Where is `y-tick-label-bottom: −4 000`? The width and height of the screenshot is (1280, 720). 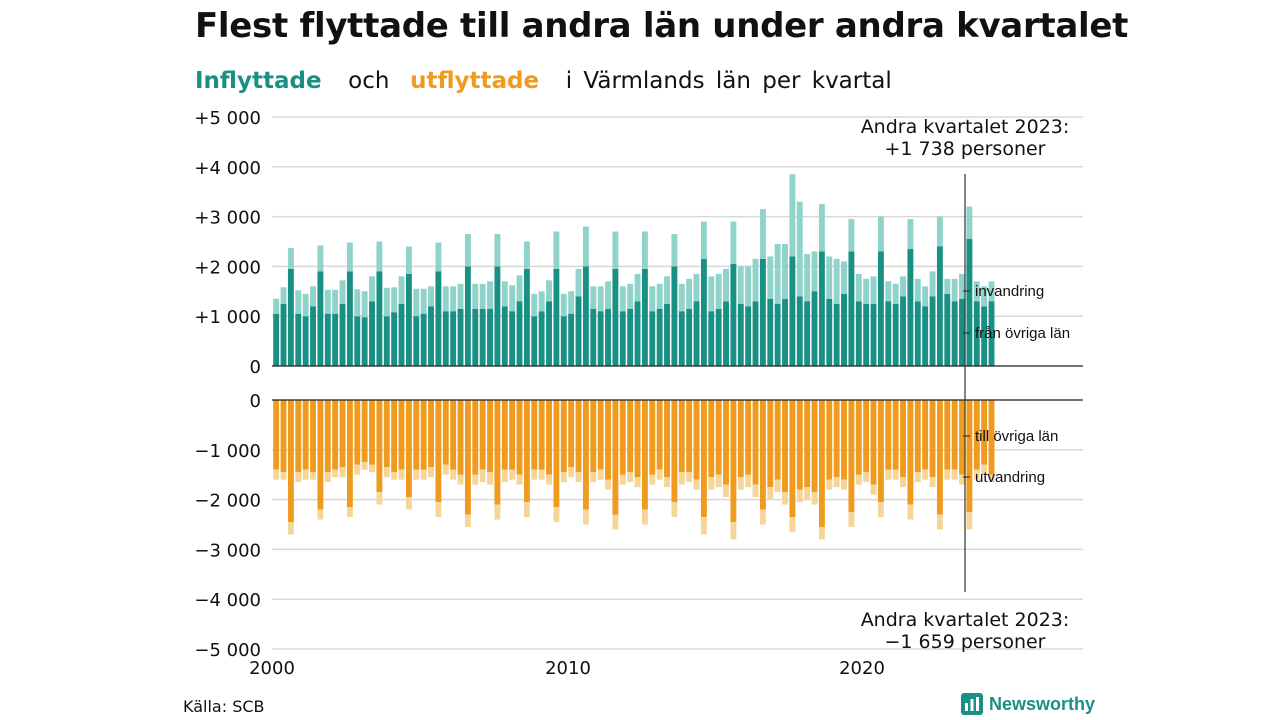
y-tick-label-bottom: −4 000 is located at coordinates (227, 600).